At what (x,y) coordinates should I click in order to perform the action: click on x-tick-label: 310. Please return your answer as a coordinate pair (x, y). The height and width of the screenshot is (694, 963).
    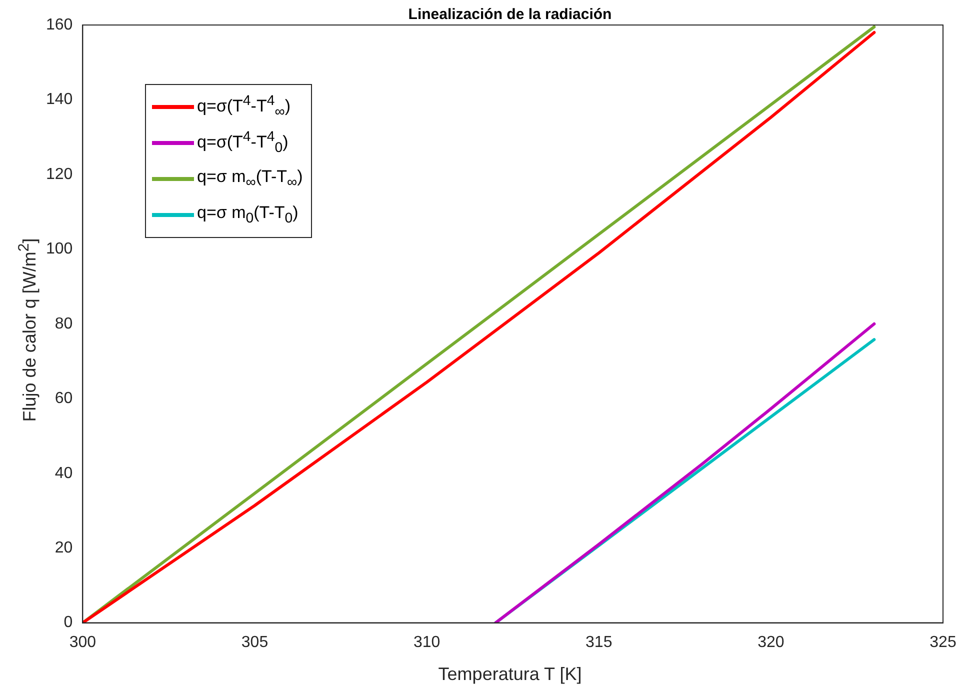
    Looking at the image, I should click on (426, 642).